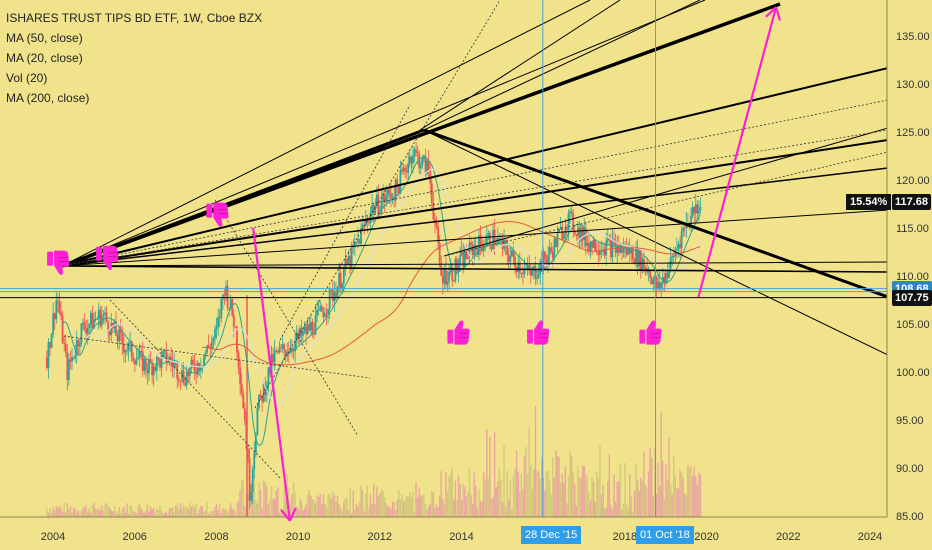 This screenshot has height=550, width=932. Describe the element at coordinates (44, 58) in the screenshot. I see `legend-ma20: MA (20, close)` at that location.